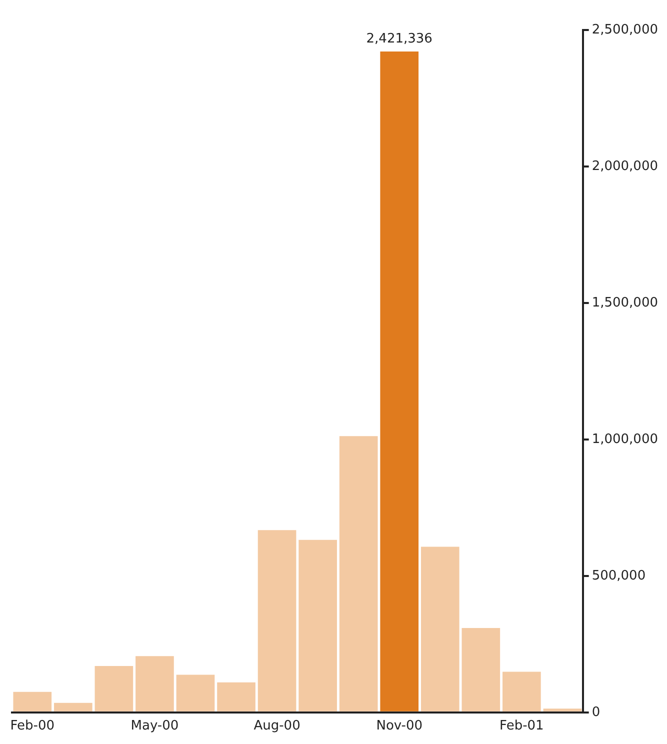  Describe the element at coordinates (399, 38) in the screenshot. I see `data-label: 2,421,336` at that location.